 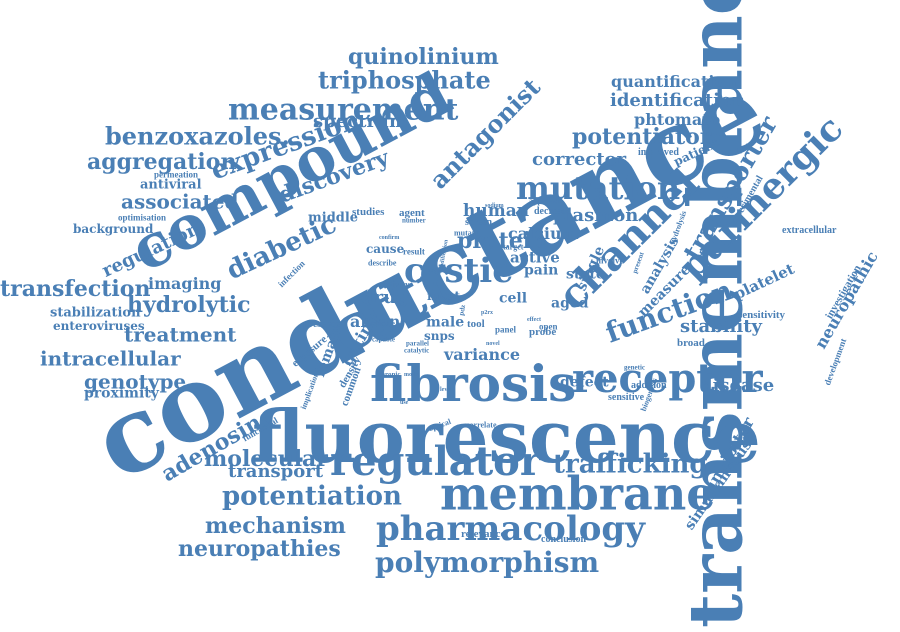 I want to click on word-chronic: chronic, so click(x=389, y=374).